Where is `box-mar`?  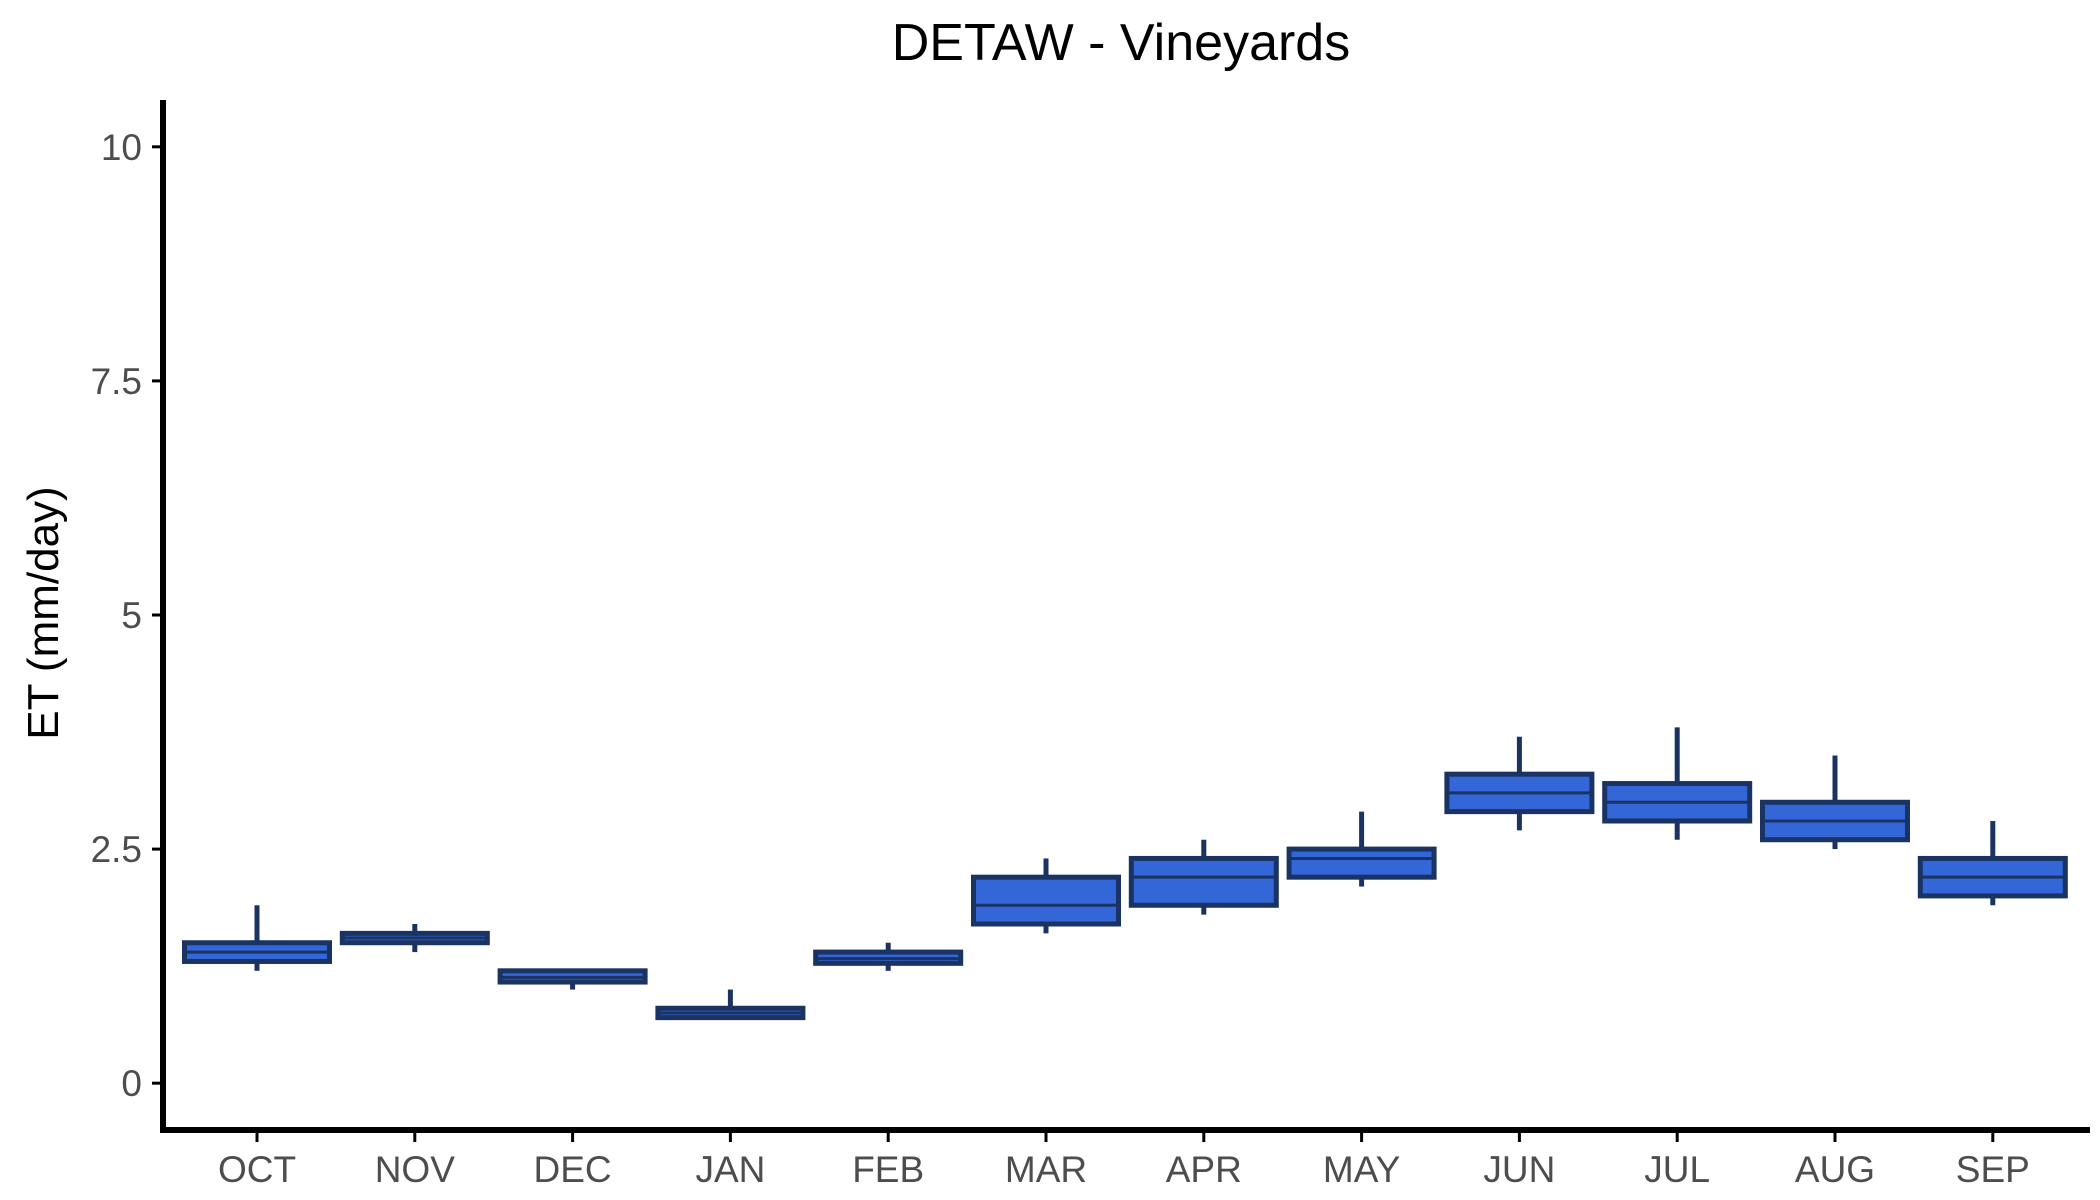 box-mar is located at coordinates (1046, 896).